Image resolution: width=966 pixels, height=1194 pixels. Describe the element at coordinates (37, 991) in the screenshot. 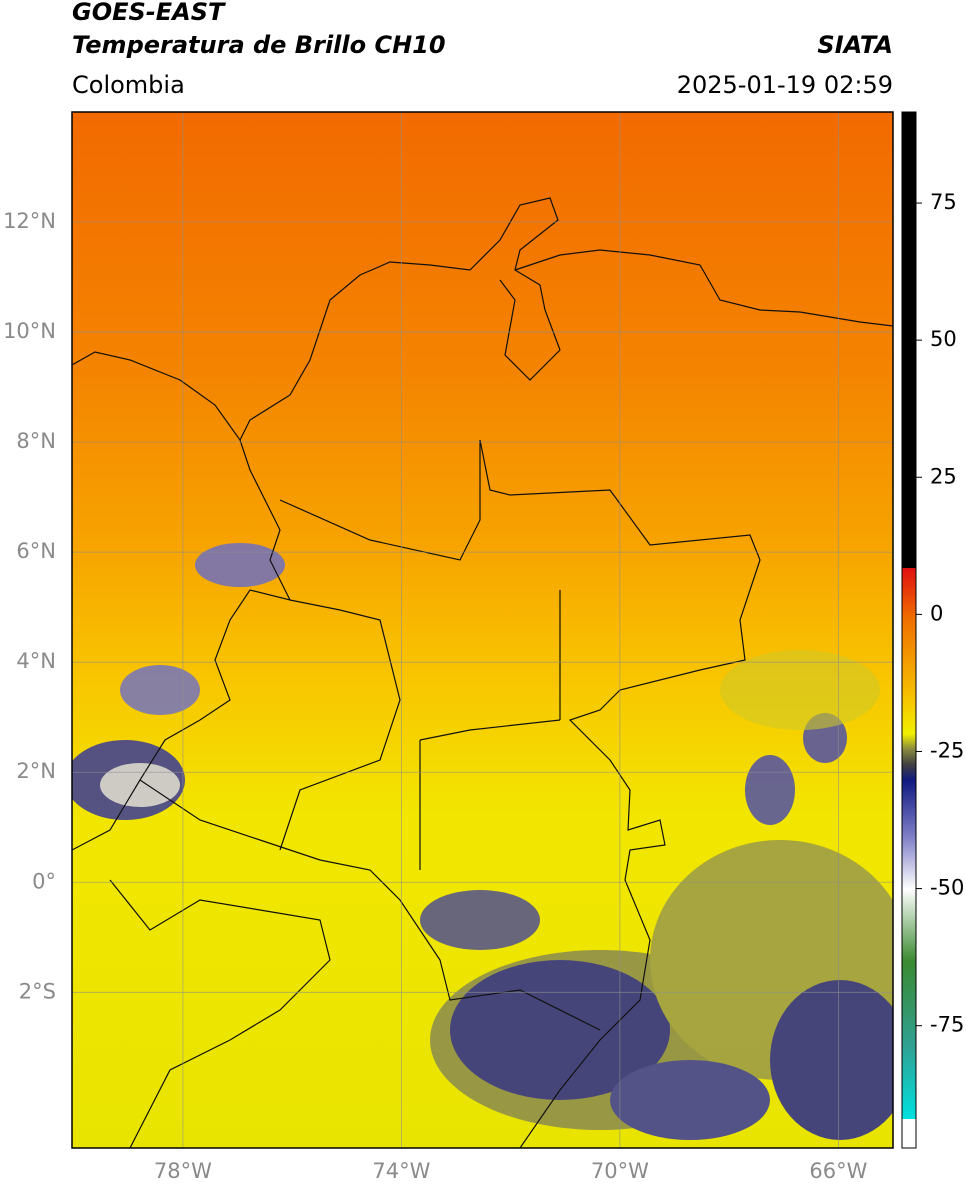

I see `y-tick-label: 2°S` at that location.